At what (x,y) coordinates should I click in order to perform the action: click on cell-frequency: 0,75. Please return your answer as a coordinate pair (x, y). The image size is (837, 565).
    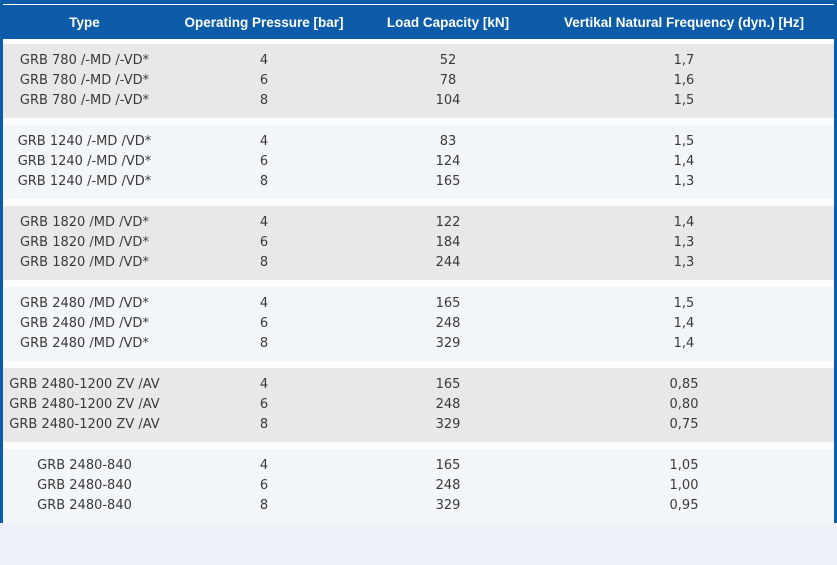
    Looking at the image, I should click on (684, 424).